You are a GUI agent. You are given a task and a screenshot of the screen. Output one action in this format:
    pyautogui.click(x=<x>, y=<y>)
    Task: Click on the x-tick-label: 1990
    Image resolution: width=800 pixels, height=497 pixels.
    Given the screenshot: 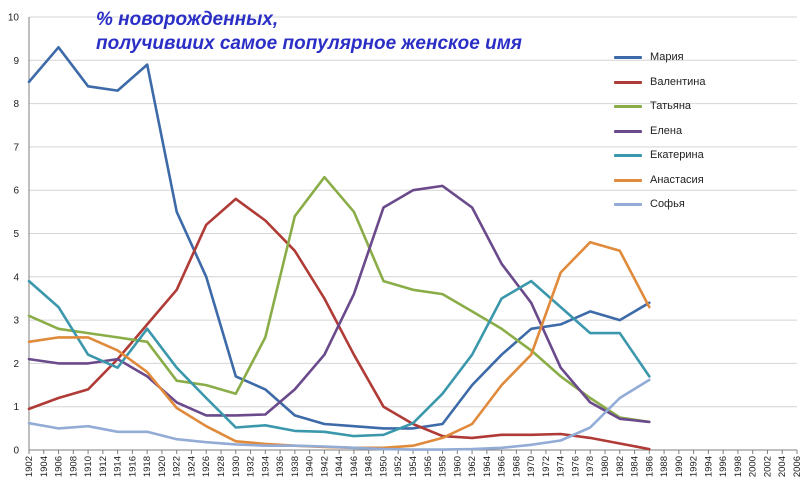 What is the action you would take?
    pyautogui.click(x=679, y=466)
    